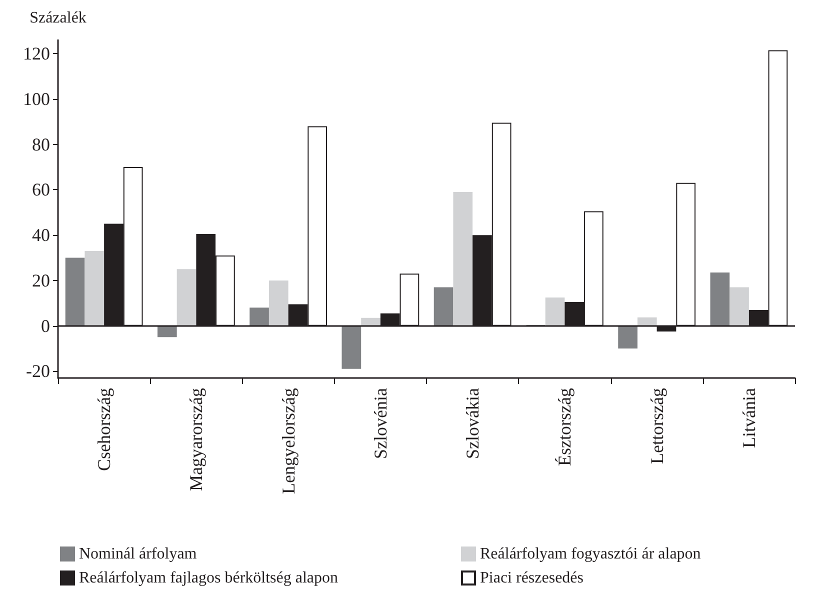 The image size is (820, 599). What do you see at coordinates (36, 54) in the screenshot?
I see `y-tick-label: 120` at bounding box center [36, 54].